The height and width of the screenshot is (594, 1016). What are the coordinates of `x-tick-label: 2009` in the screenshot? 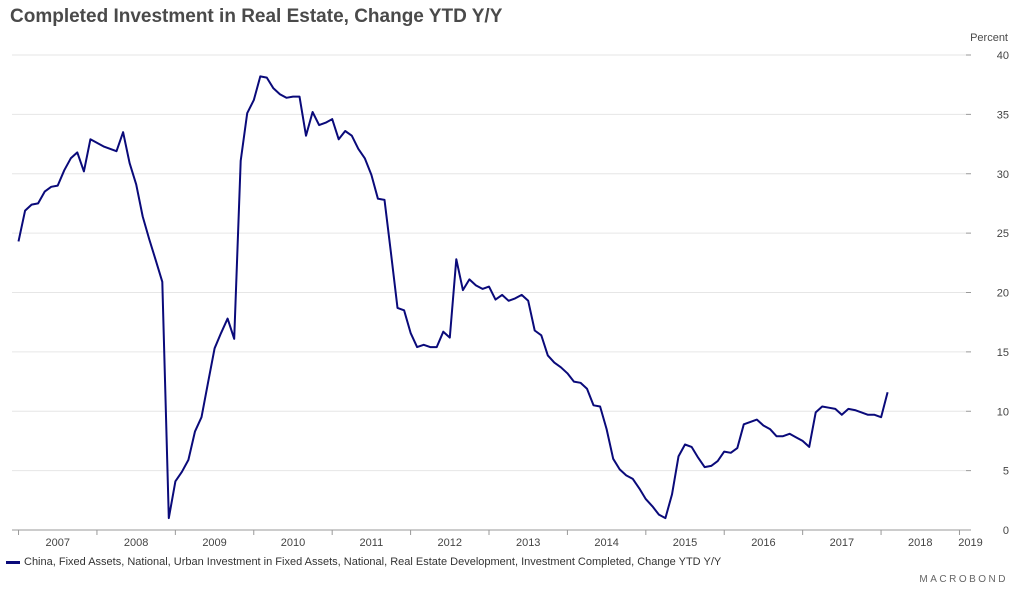 It's located at (214, 543).